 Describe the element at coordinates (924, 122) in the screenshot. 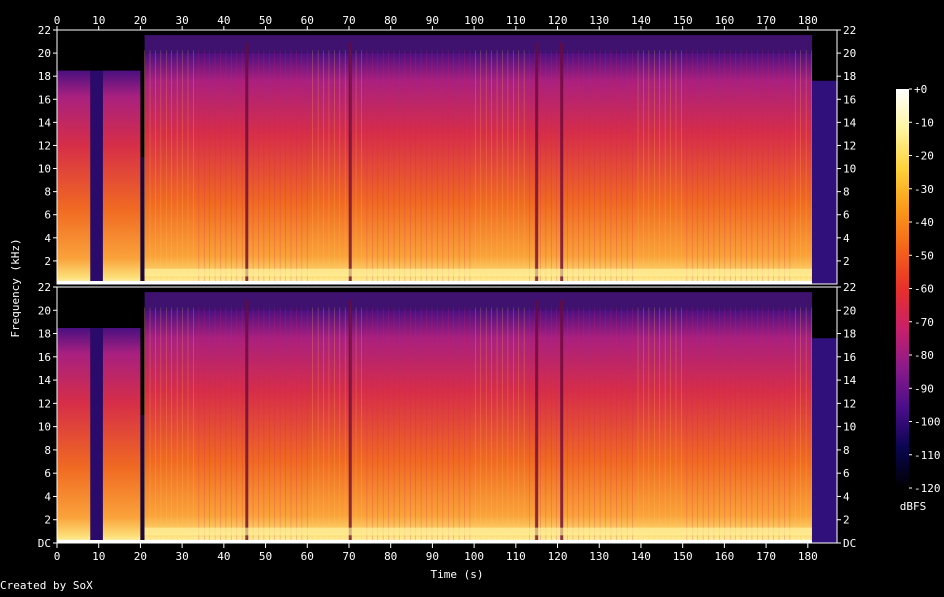

I see `colorbar-tick-label: -10` at that location.